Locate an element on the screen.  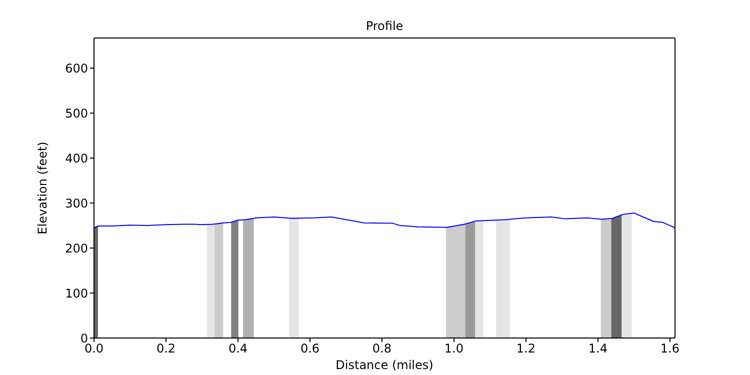
x-tick-label: 1.2 is located at coordinates (526, 349).